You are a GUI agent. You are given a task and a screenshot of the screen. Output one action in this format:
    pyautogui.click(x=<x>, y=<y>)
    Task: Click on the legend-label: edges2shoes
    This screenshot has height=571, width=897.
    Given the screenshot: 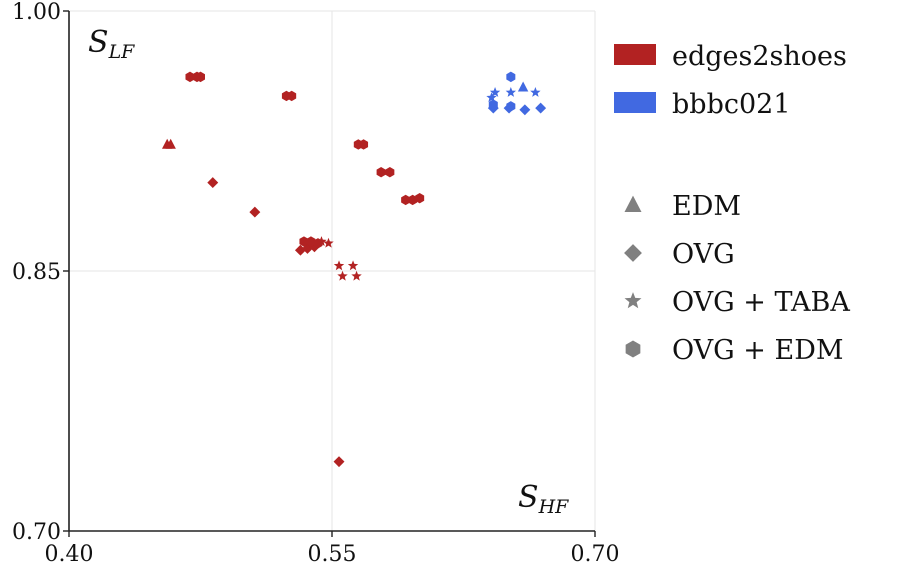 What is the action you would take?
    pyautogui.click(x=759, y=56)
    